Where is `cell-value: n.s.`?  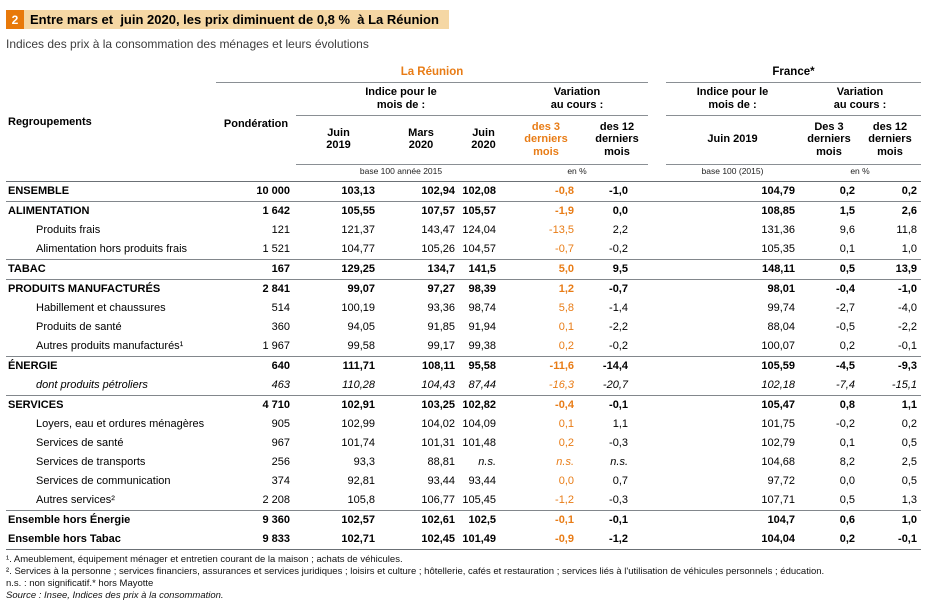
cell-value: n.s. is located at coordinates (487, 462).